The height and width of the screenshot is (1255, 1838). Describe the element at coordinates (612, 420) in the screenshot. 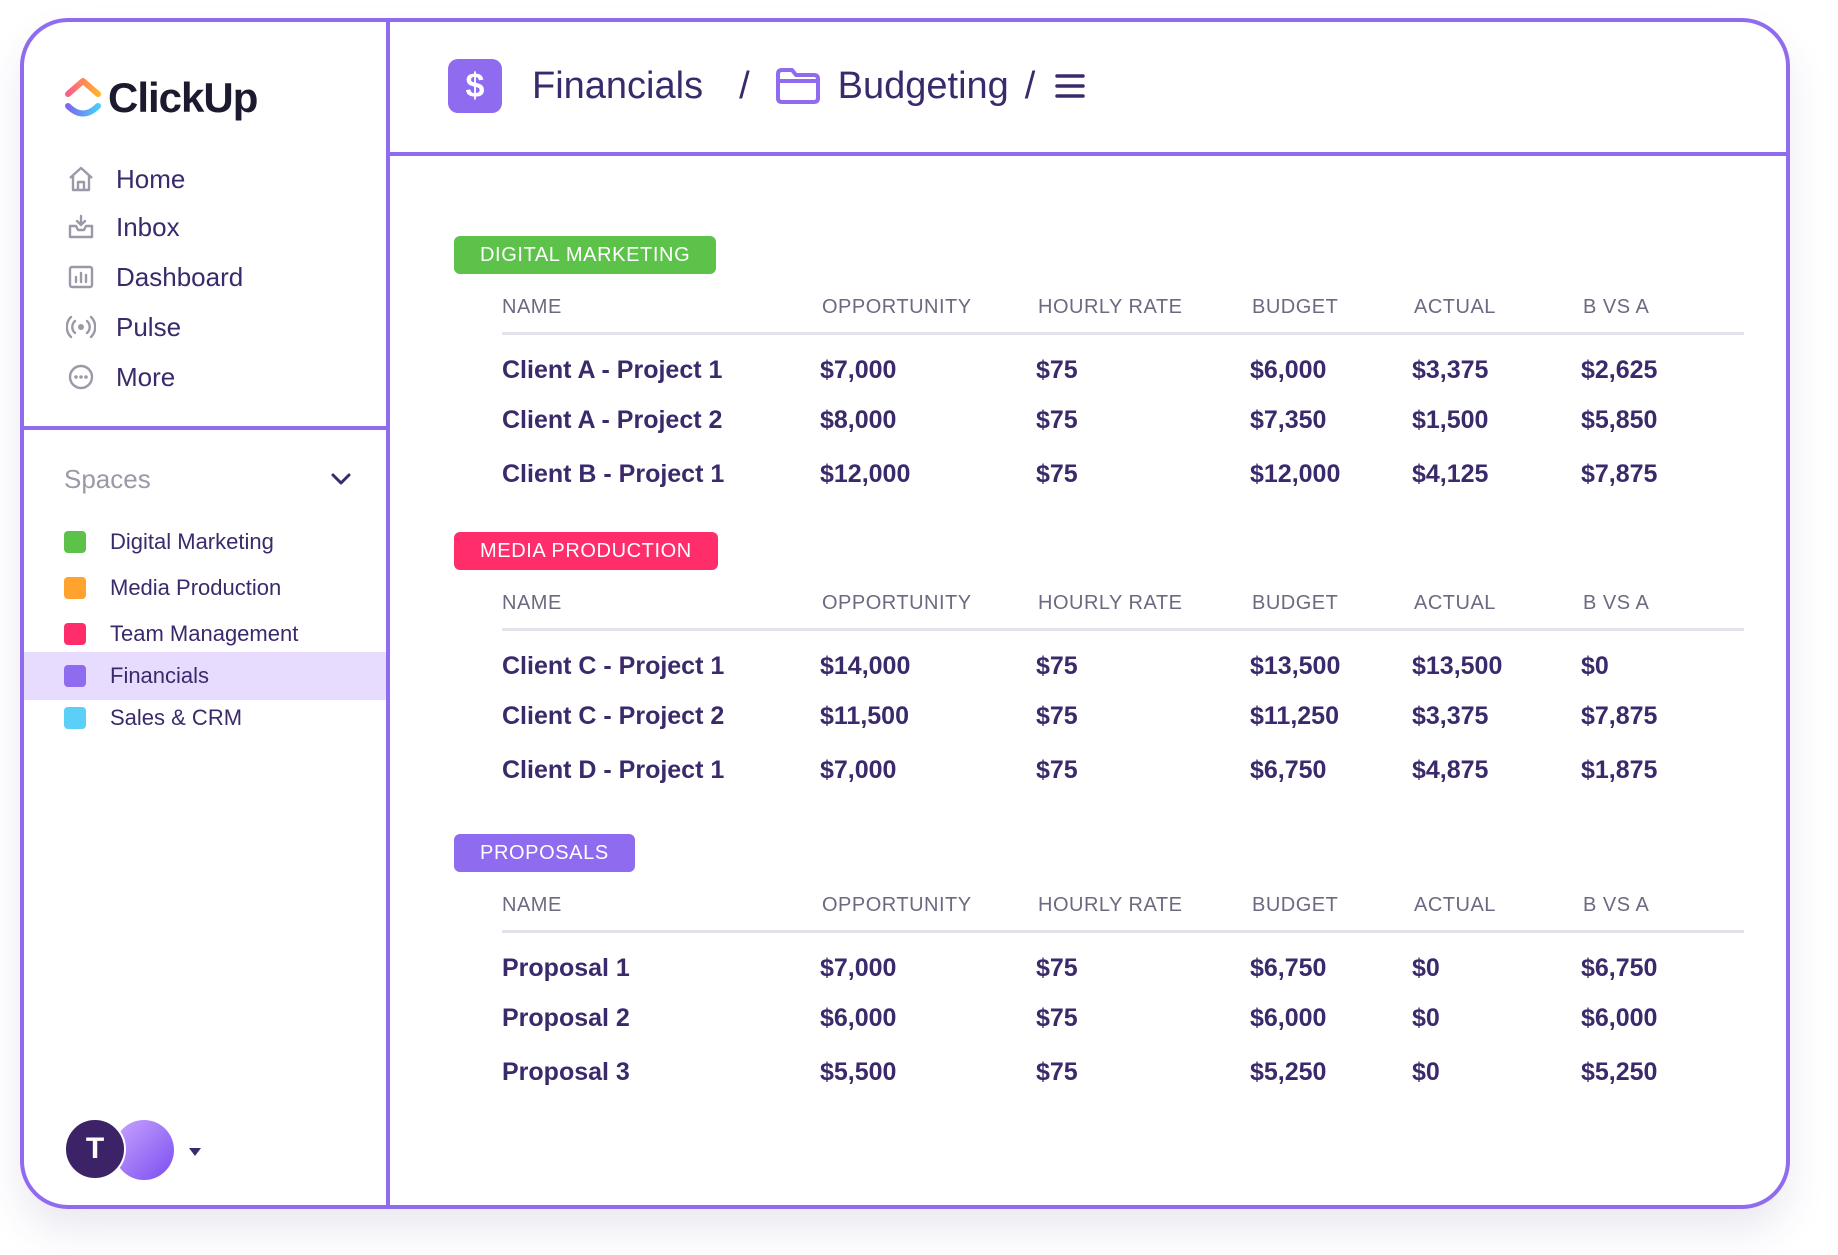

I see `row-name-link: Client A - Project 2` at that location.